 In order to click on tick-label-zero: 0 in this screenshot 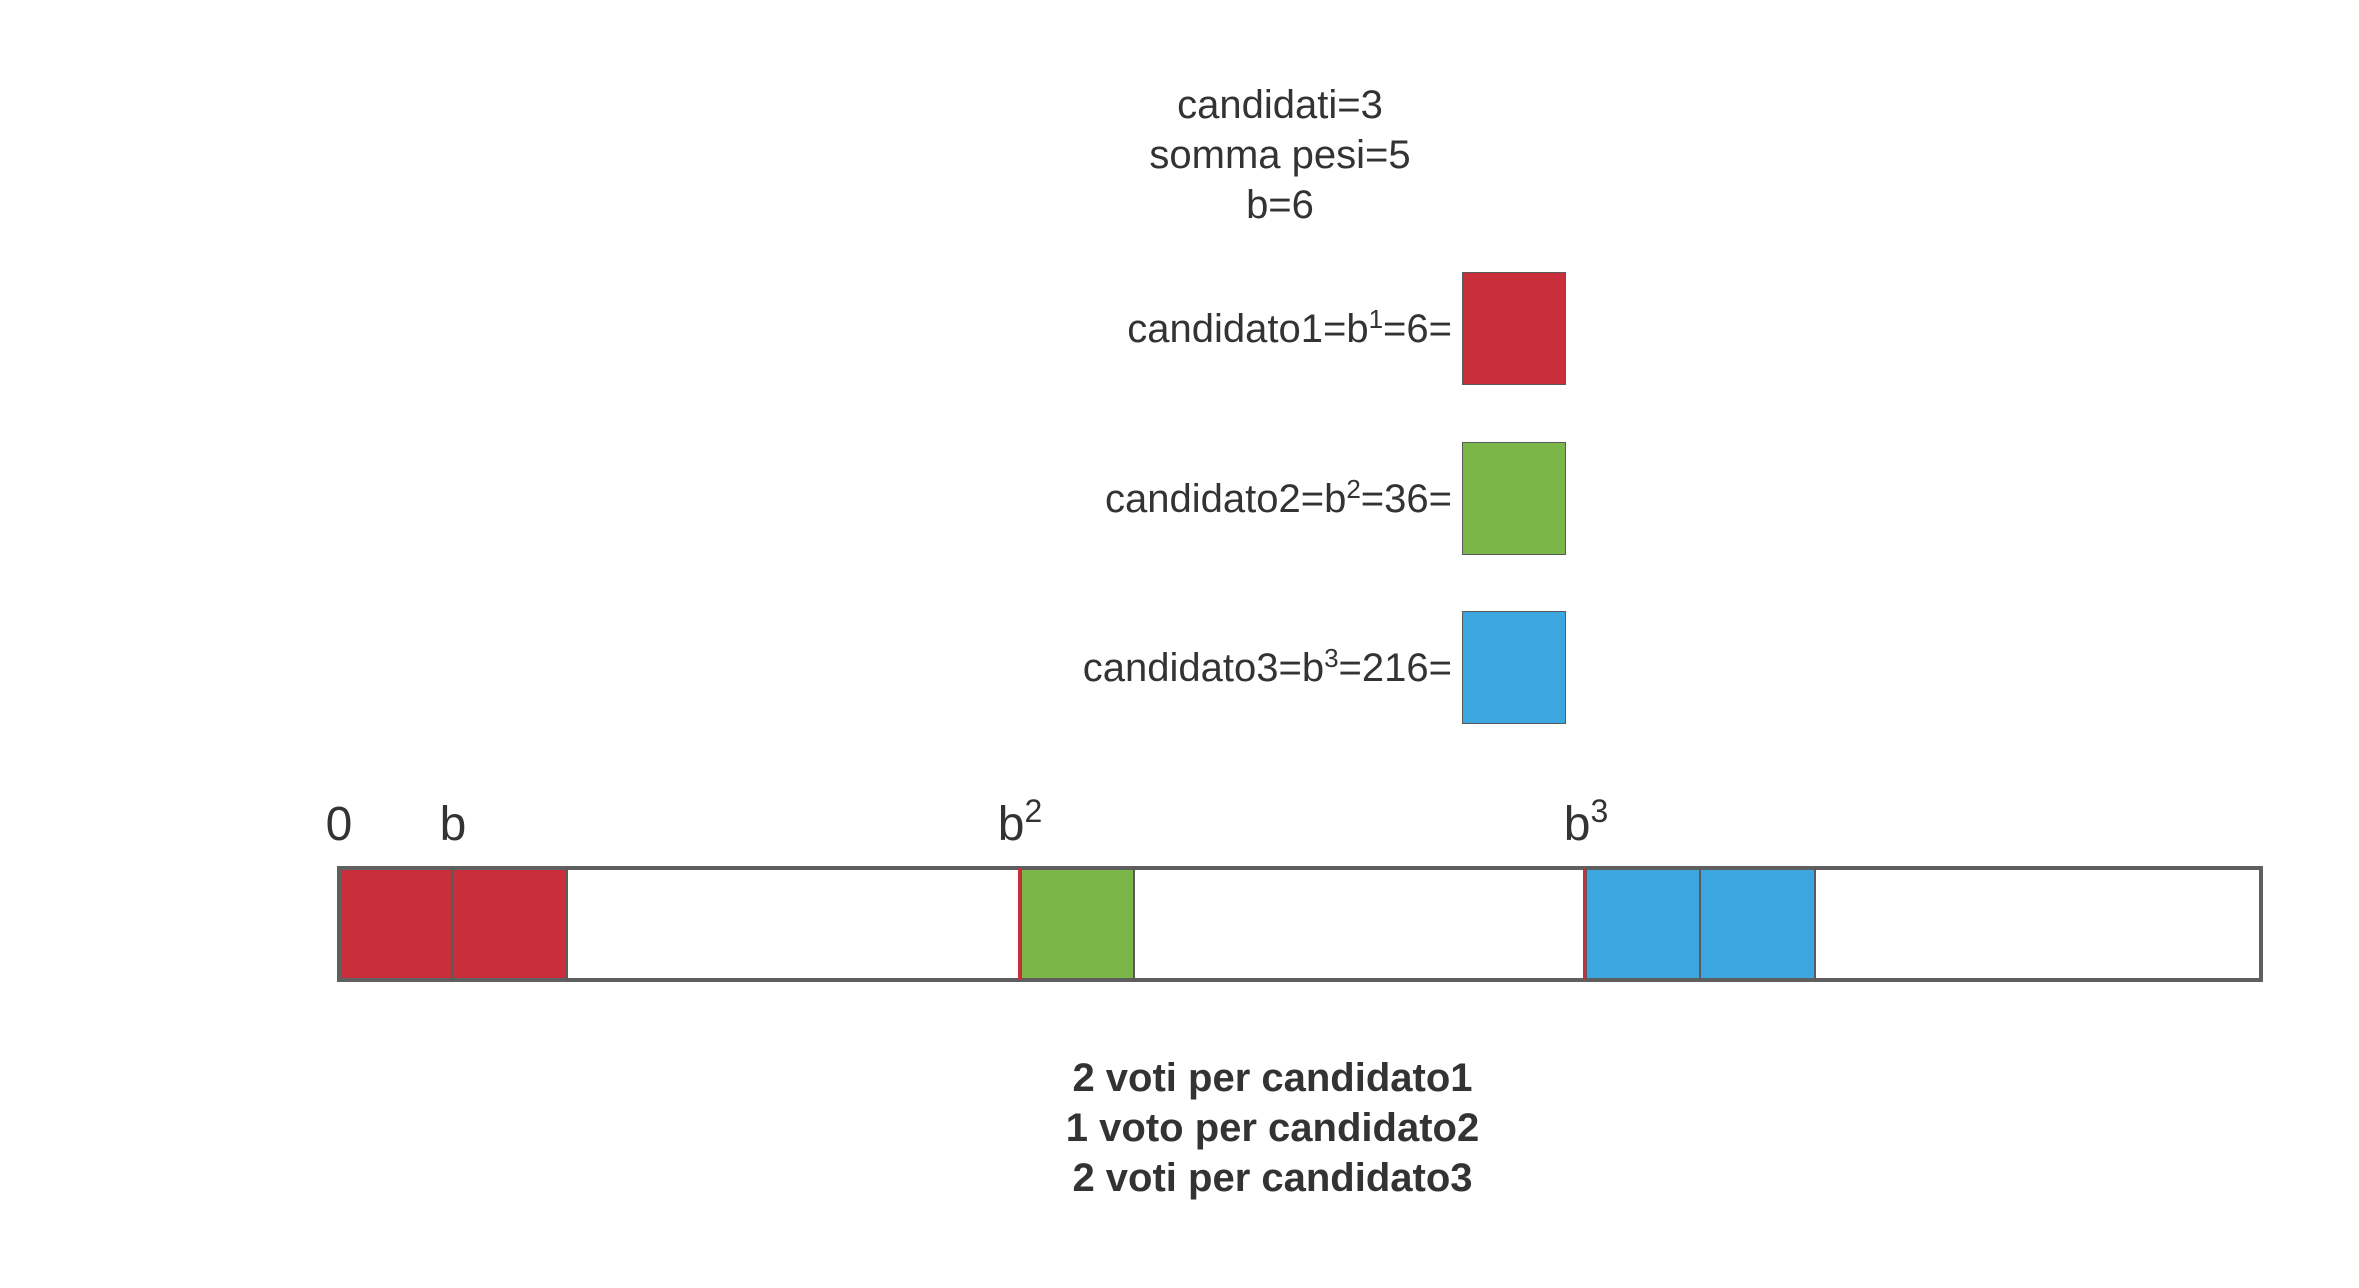, I will do `click(339, 824)`.